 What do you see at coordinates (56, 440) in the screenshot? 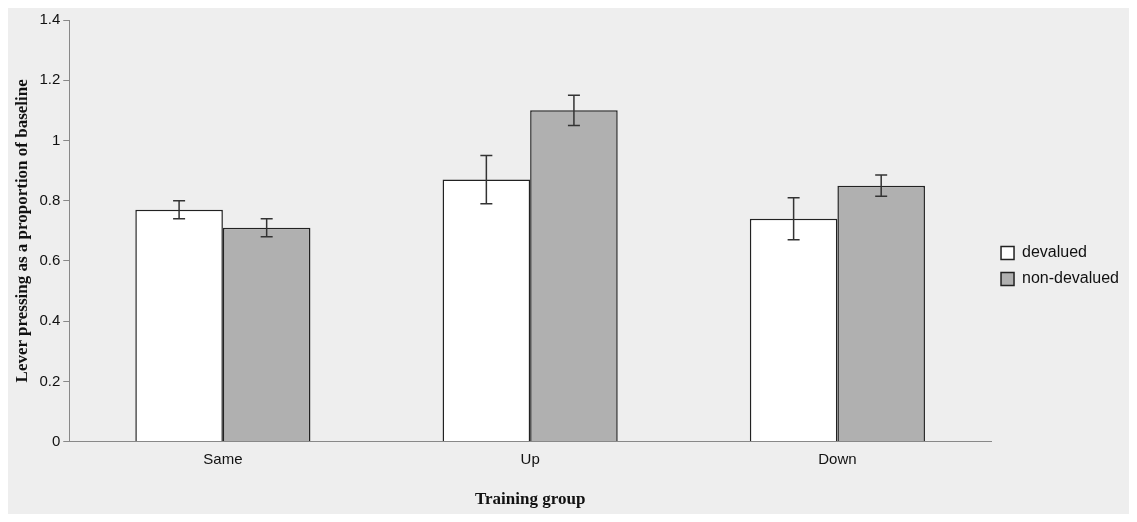
I see `y-tick-label: 0` at bounding box center [56, 440].